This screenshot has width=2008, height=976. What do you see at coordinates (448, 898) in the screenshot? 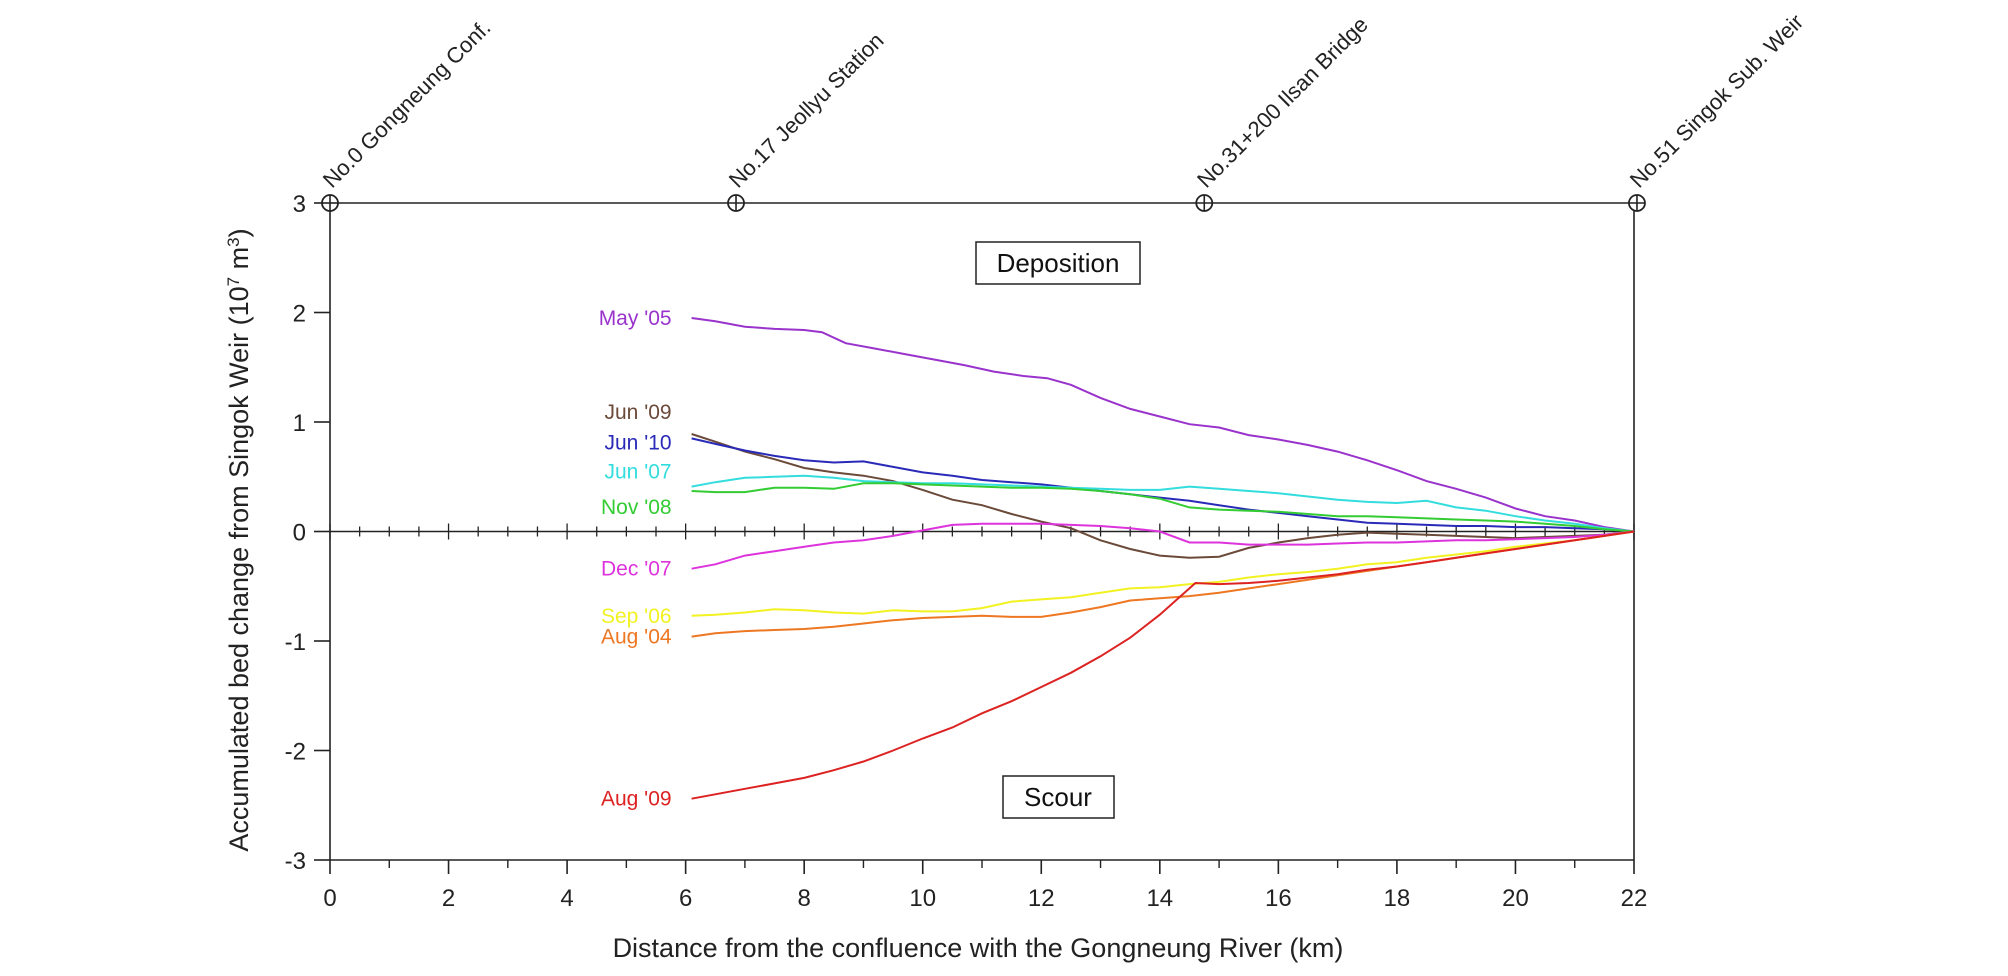
I see `x-tick-label: 2` at bounding box center [448, 898].